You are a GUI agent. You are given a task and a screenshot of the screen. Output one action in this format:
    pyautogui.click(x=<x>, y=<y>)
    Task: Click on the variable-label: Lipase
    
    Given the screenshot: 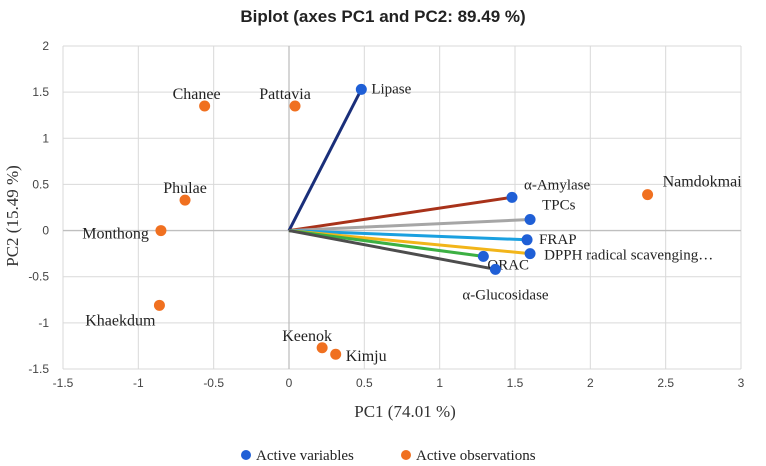 What is the action you would take?
    pyautogui.click(x=391, y=89)
    